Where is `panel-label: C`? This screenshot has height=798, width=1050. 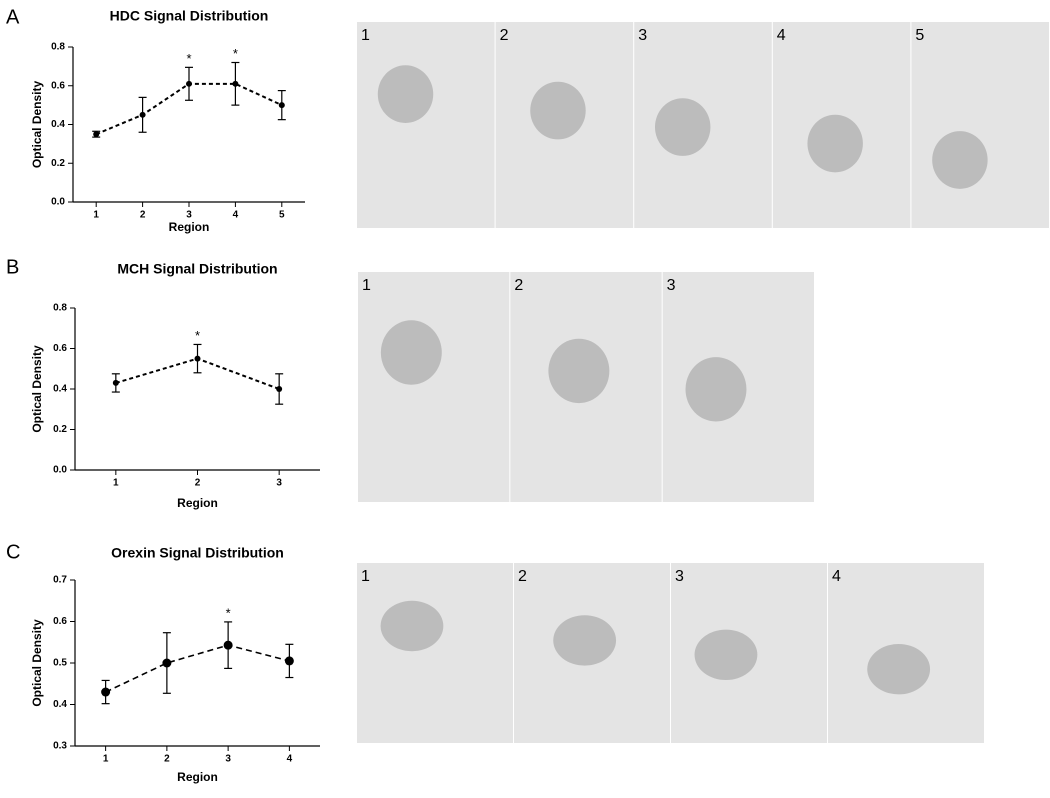
panel-label: C is located at coordinates (13, 552).